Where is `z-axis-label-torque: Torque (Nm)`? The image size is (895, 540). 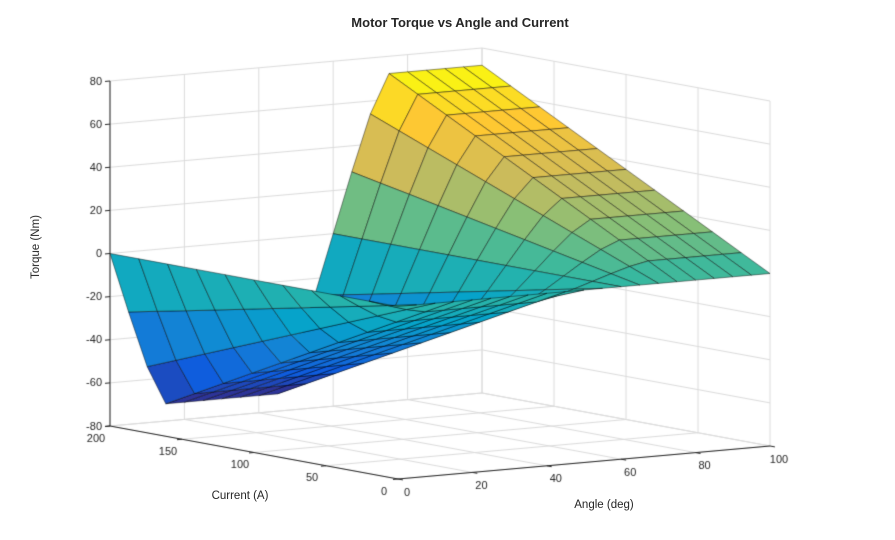
z-axis-label-torque: Torque (Nm) is located at coordinates (36, 247).